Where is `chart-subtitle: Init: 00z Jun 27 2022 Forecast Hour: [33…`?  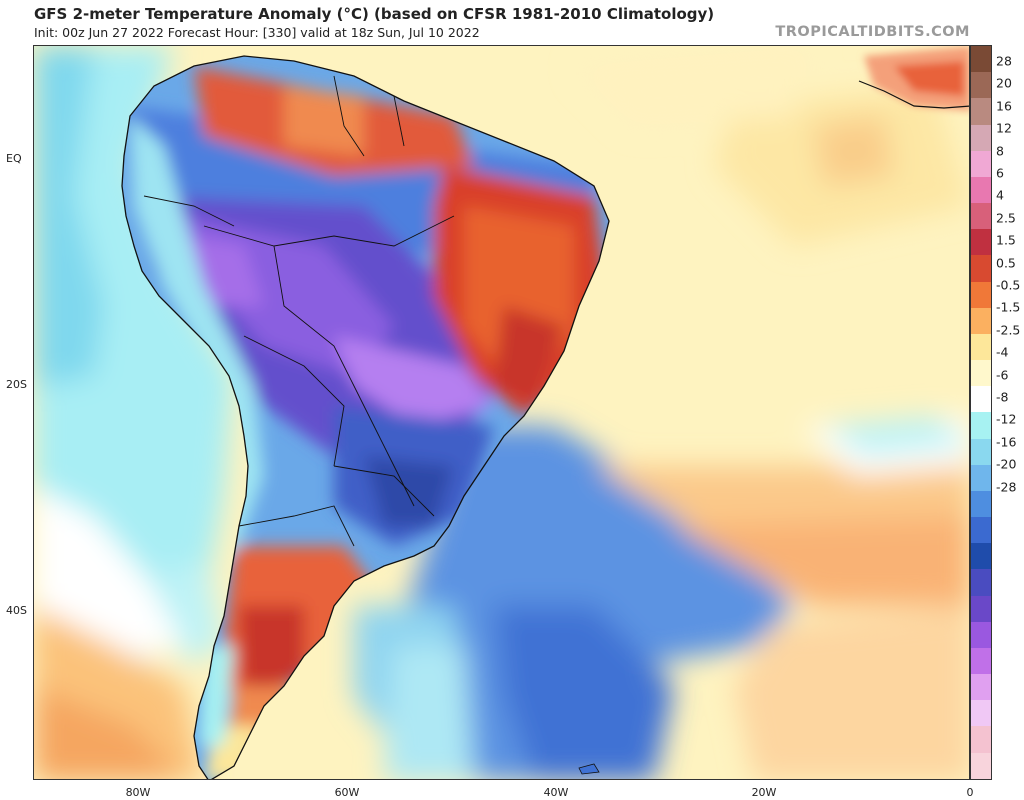 chart-subtitle: Init: 00z Jun 27 2022 Forecast Hour: [33… is located at coordinates (257, 32).